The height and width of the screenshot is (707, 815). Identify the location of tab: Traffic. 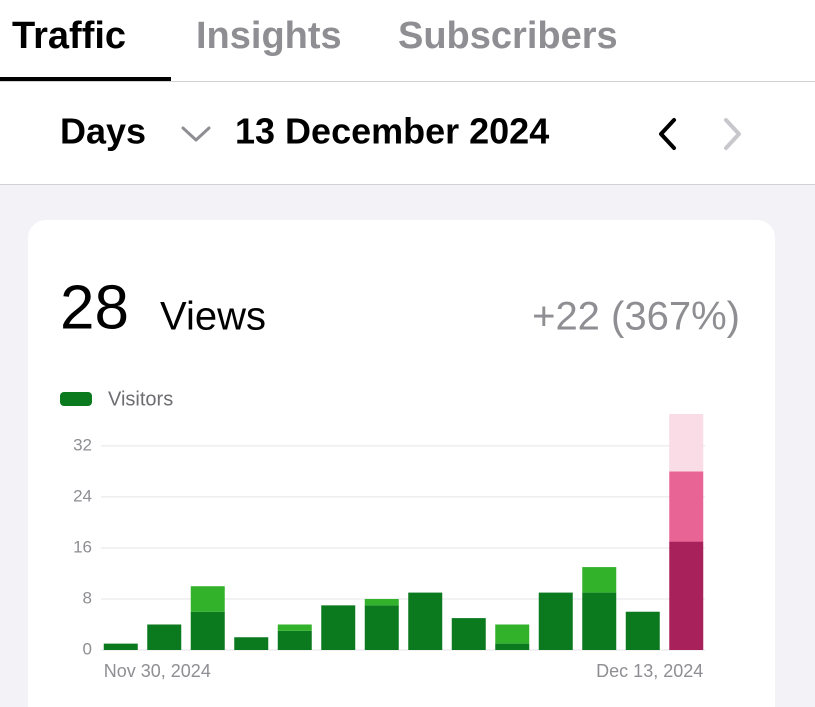
(69, 36).